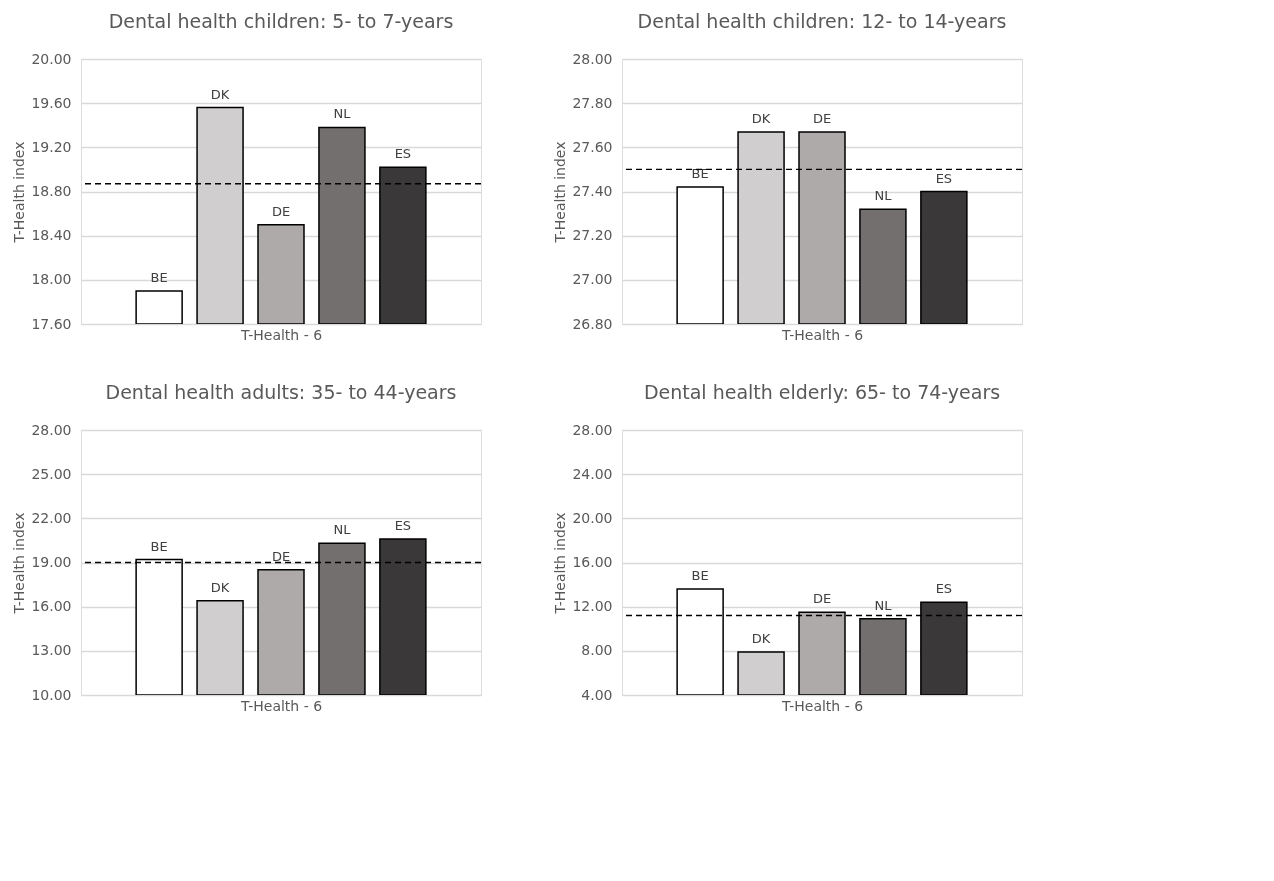 The height and width of the screenshot is (881, 1274). What do you see at coordinates (281, 21) in the screenshot?
I see `chart-title: Dental health children: 5- to 7-years` at bounding box center [281, 21].